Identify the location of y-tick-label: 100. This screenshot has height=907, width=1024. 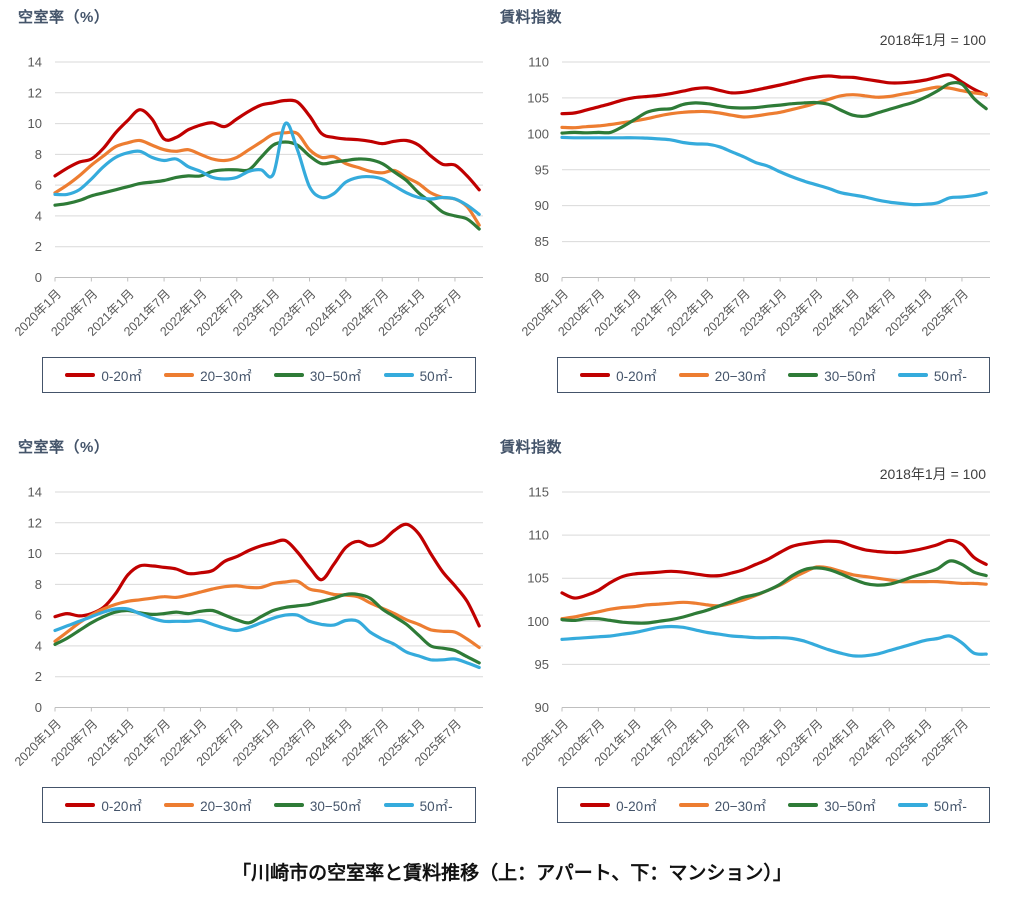
(538, 621).